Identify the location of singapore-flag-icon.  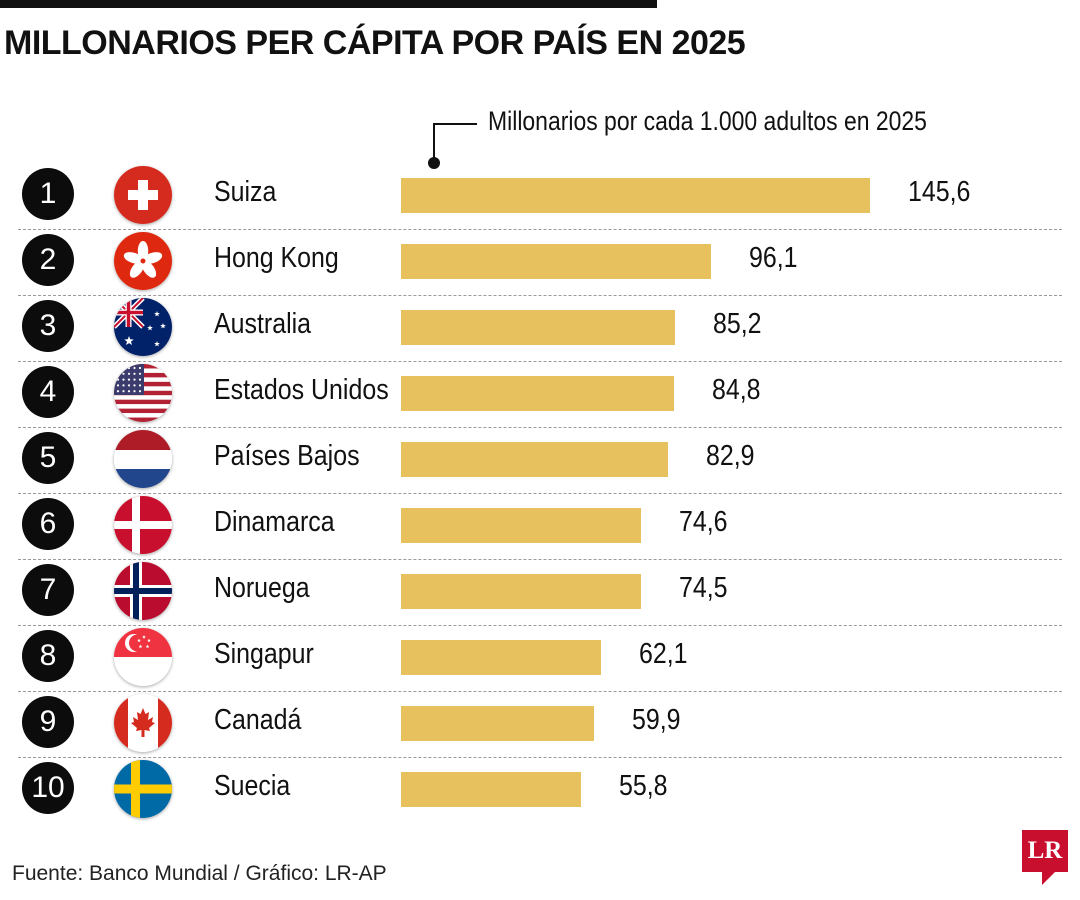
(143, 657).